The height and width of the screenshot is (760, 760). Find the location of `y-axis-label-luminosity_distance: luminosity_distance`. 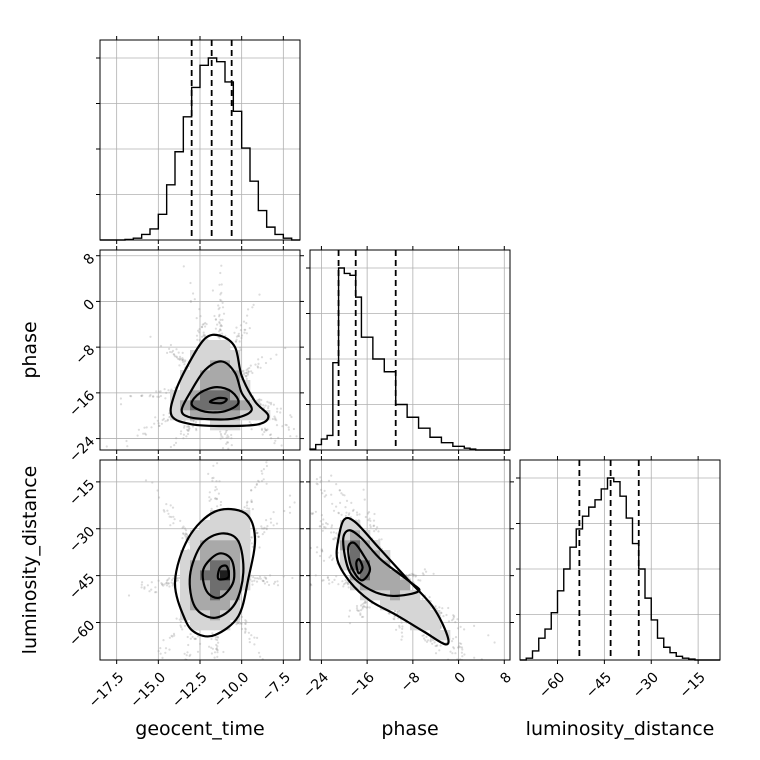

y-axis-label-luminosity_distance: luminosity_distance is located at coordinates (30, 560).